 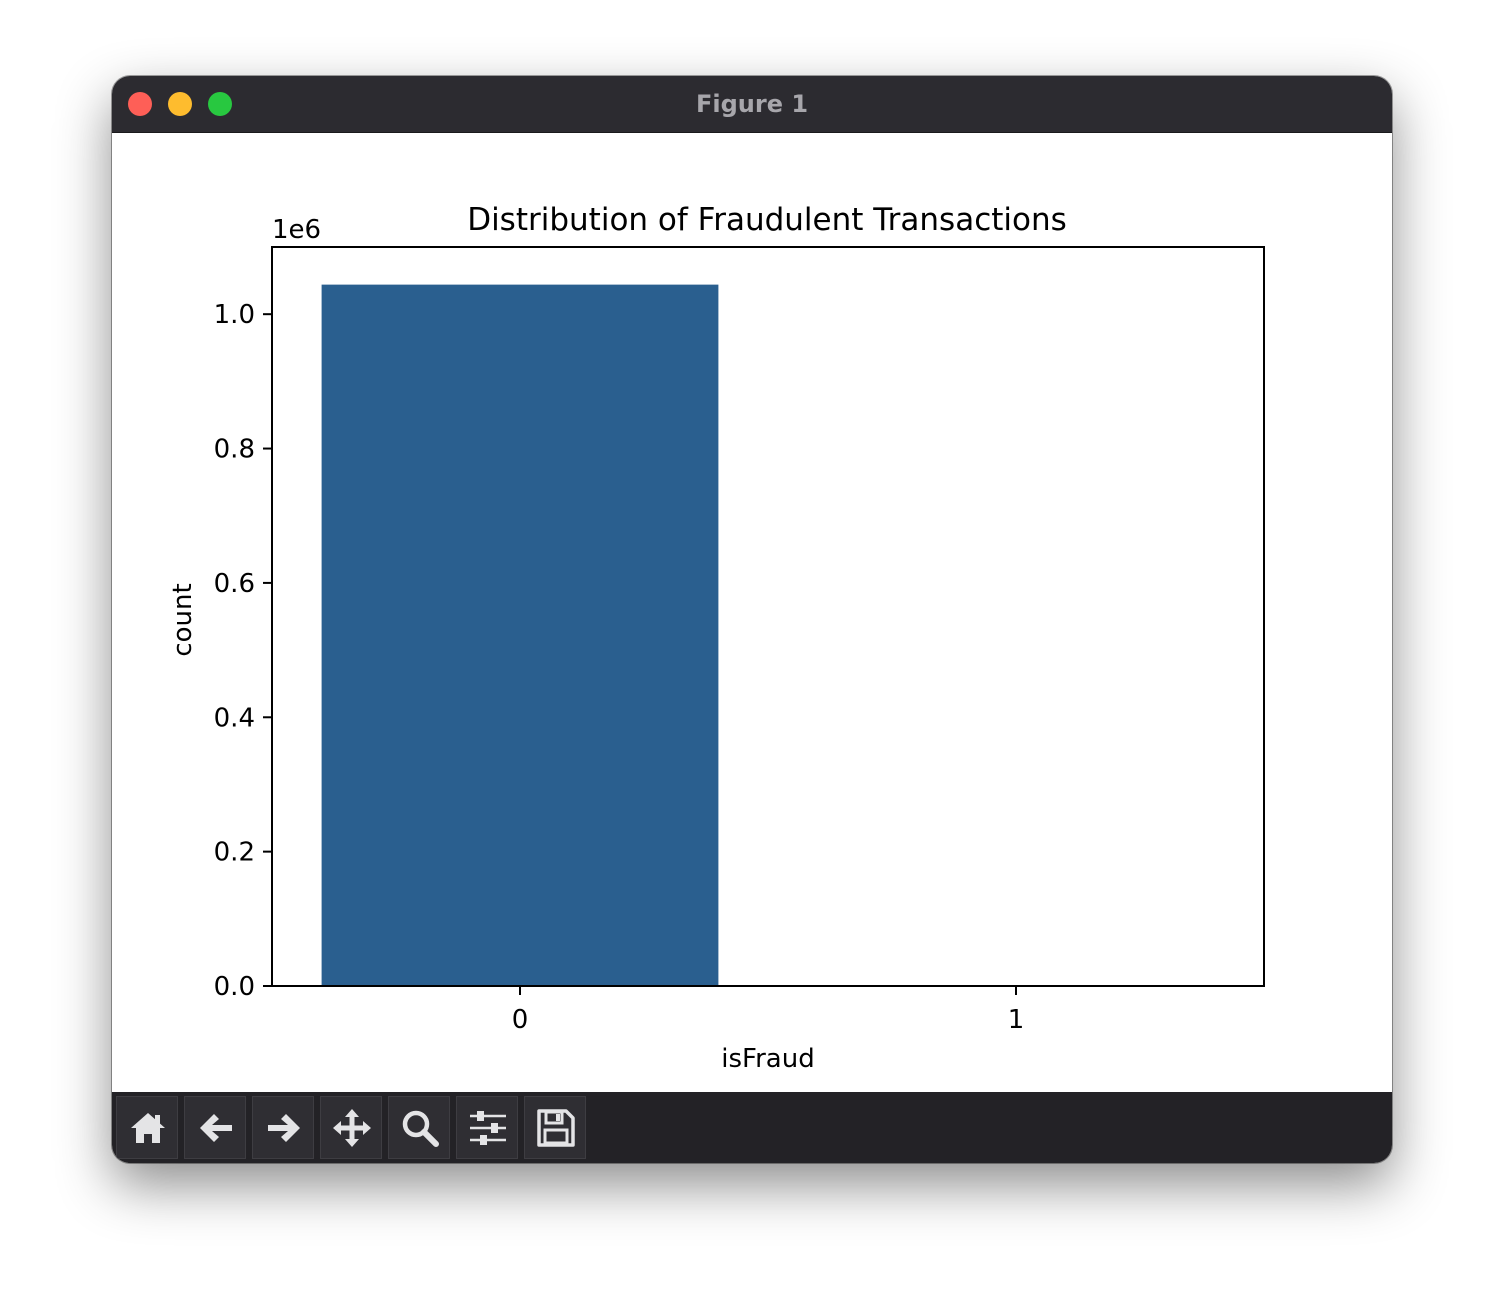 What do you see at coordinates (220, 104) in the screenshot?
I see `zoom-window-button` at bounding box center [220, 104].